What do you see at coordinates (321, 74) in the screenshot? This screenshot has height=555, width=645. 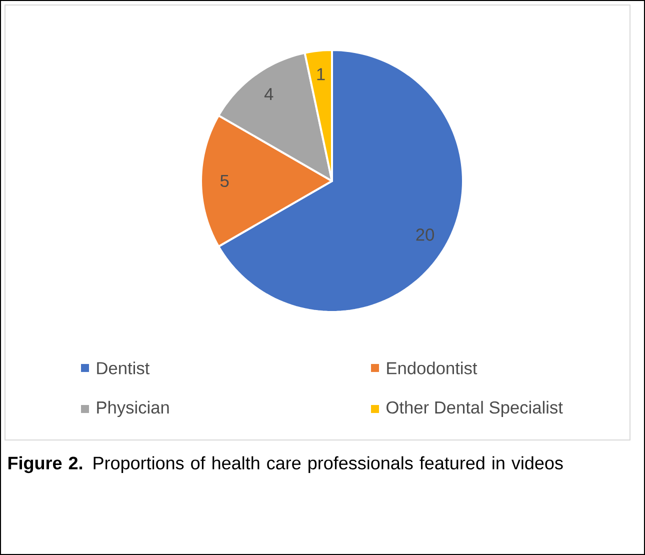 I see `data-label: 1` at bounding box center [321, 74].